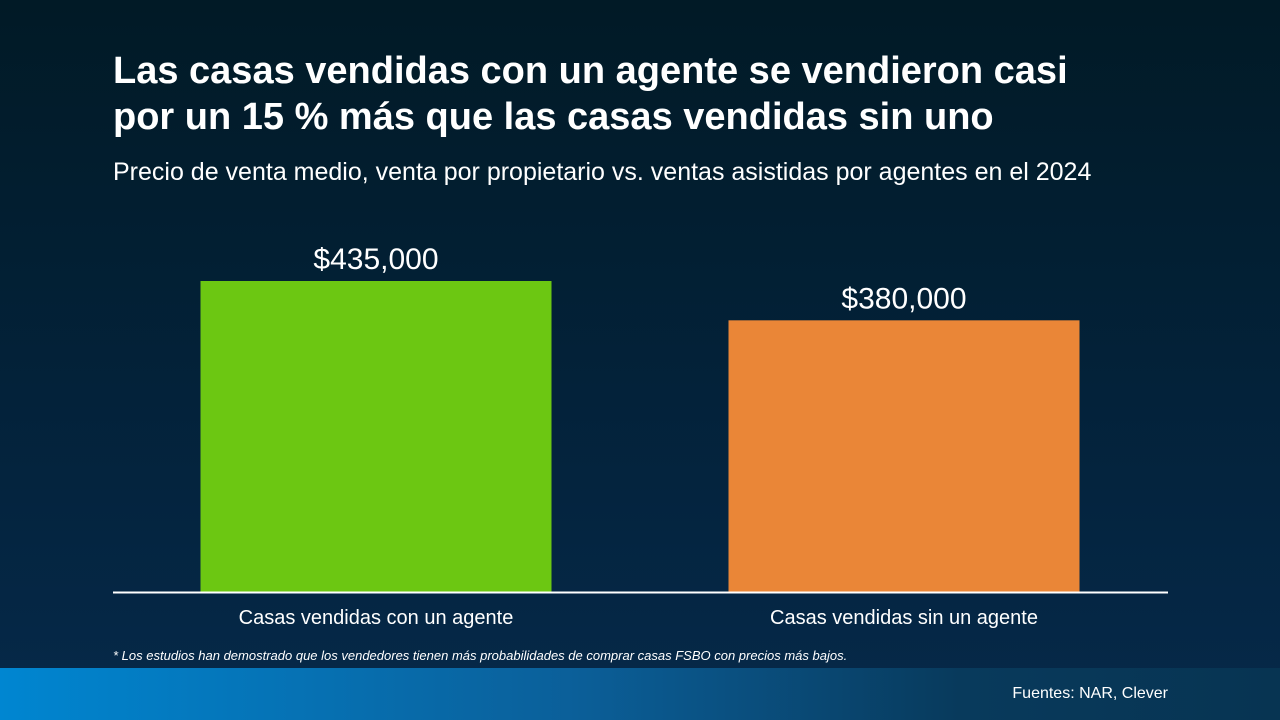 This screenshot has width=1280, height=720. Describe the element at coordinates (903, 298) in the screenshot. I see `bar-value-label-2: $380,000` at that location.